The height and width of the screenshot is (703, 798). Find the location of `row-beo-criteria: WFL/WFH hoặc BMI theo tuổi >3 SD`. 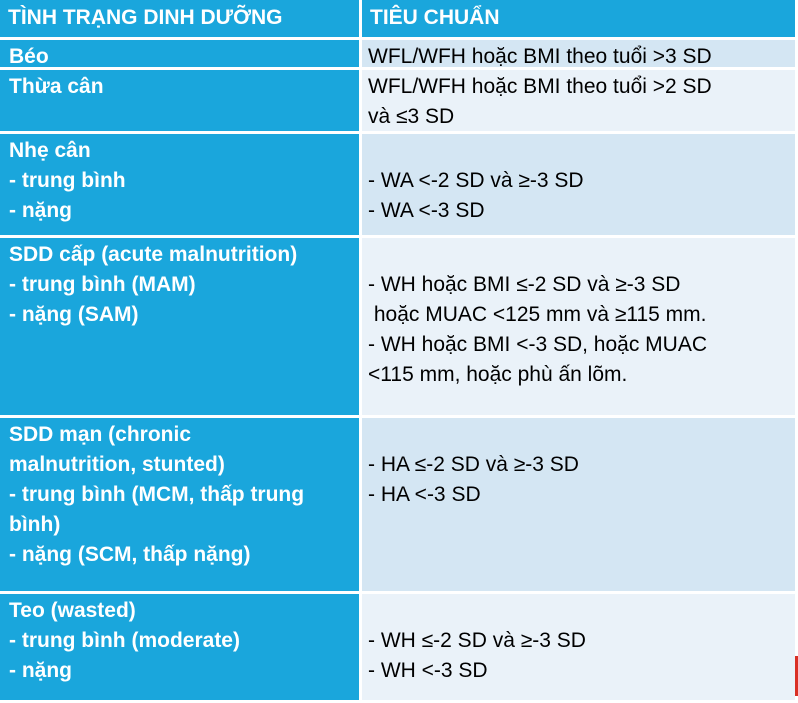

row-beo-criteria: WFL/WFH hoặc BMI theo tuổi >3 SD is located at coordinates (580, 55).